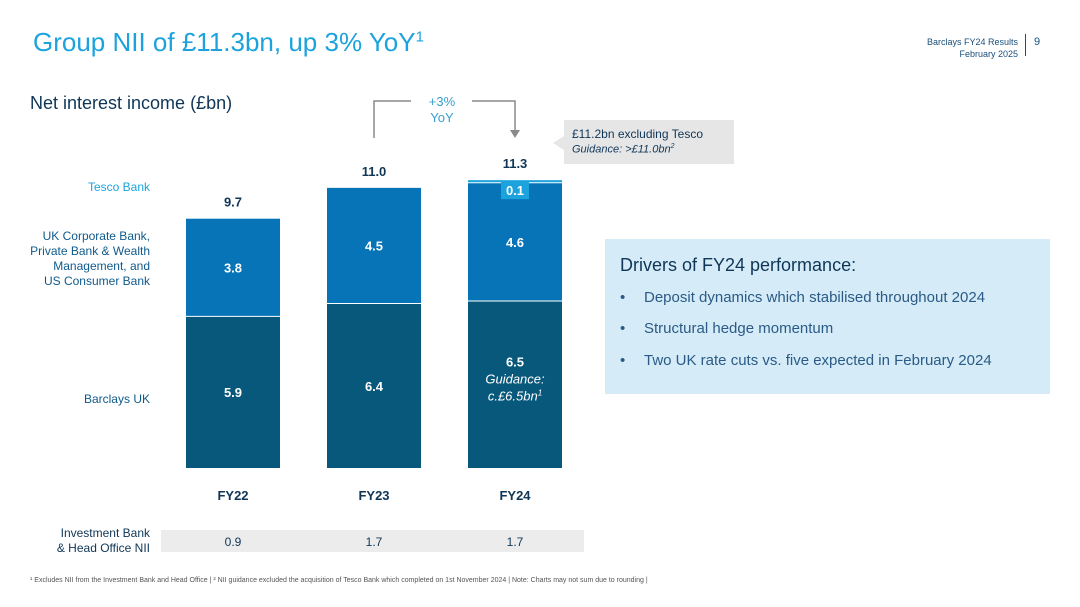 This screenshot has height=607, width=1080. I want to click on data-label-barclays-uk: 6.4, so click(374, 386).